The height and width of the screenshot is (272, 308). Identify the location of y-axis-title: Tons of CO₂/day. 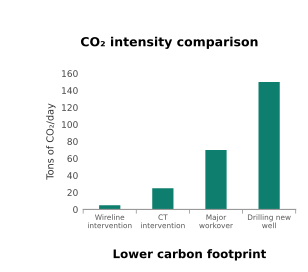
(51, 141).